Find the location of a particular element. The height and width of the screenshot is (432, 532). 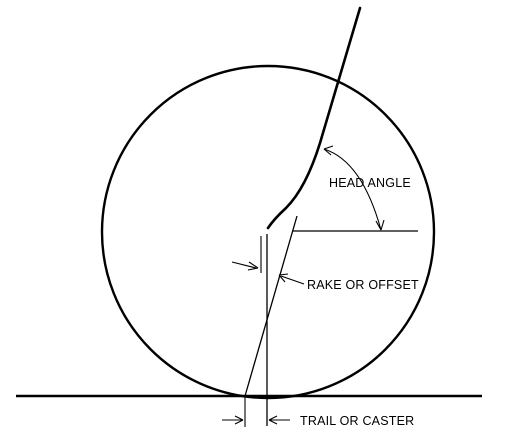

rake-left-arrowhead is located at coordinates (253, 266).